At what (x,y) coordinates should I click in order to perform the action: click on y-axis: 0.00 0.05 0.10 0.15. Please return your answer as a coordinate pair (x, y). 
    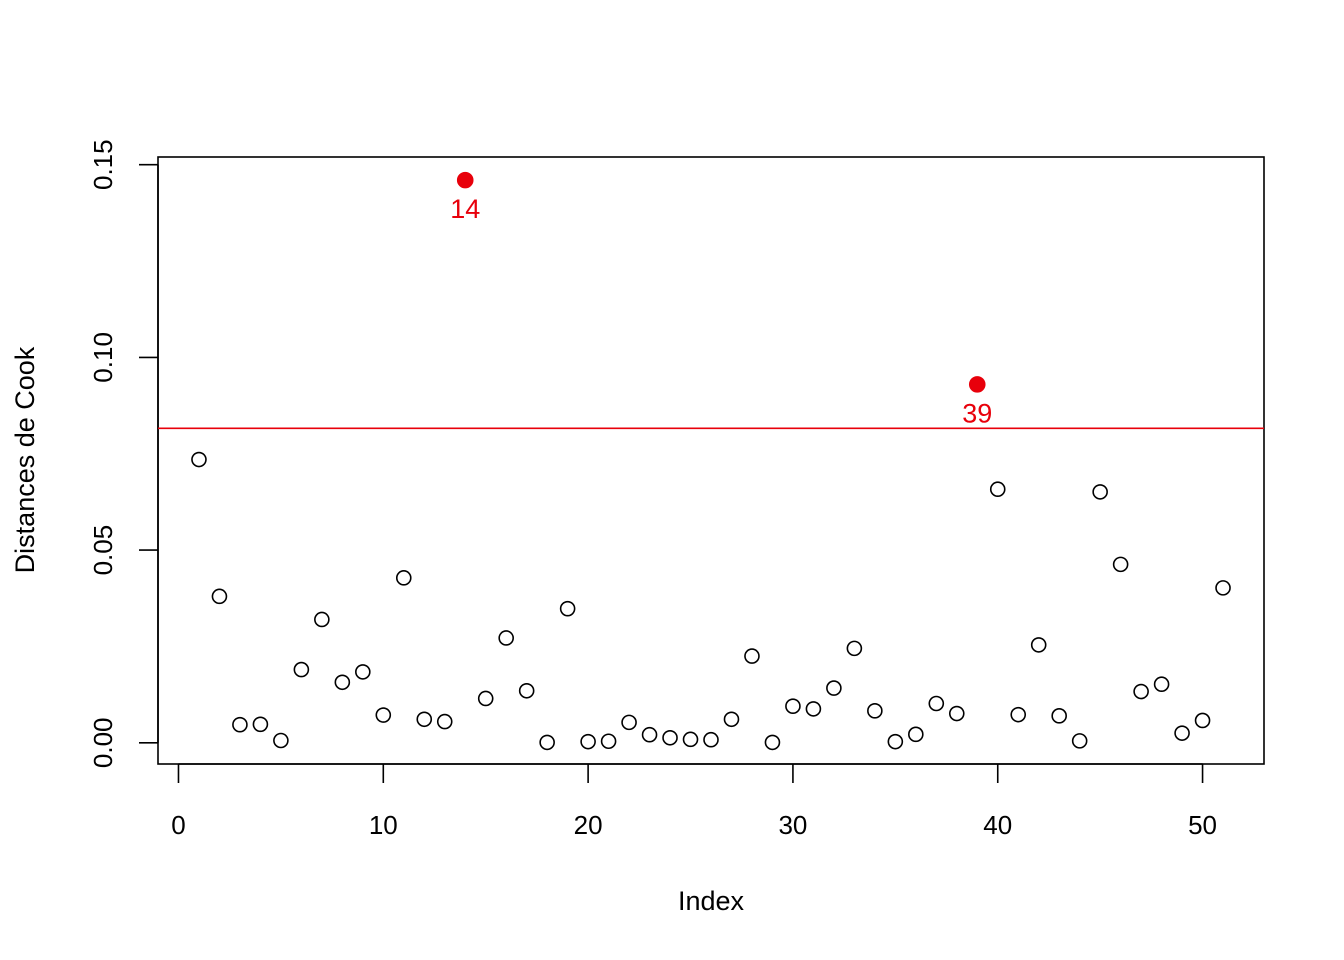
    Looking at the image, I should click on (123, 453).